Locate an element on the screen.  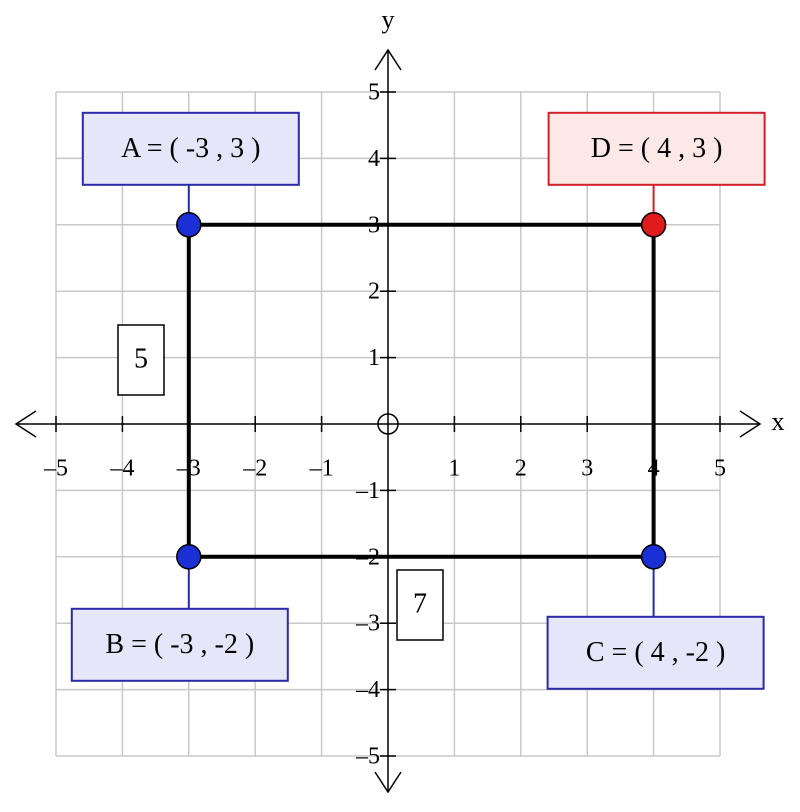
x-axis-label: x is located at coordinates (778, 421).